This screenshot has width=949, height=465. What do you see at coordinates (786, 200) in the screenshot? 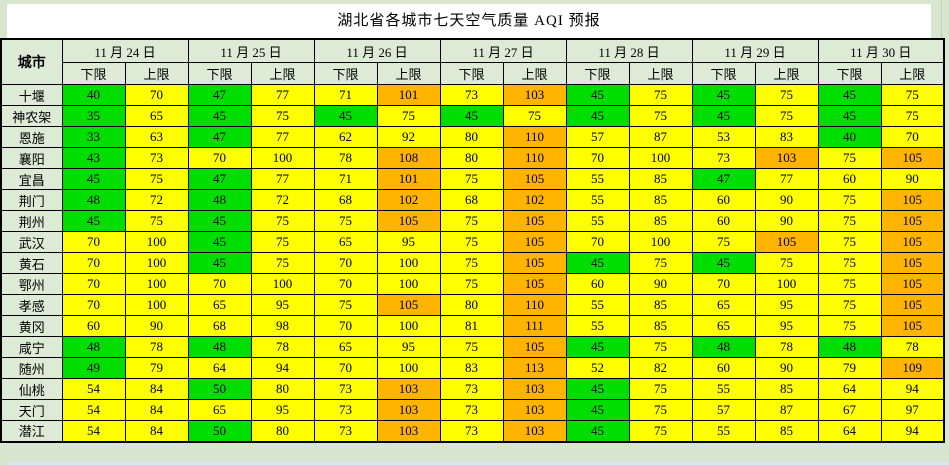
I see `aqi-value-cell: 90` at bounding box center [786, 200].